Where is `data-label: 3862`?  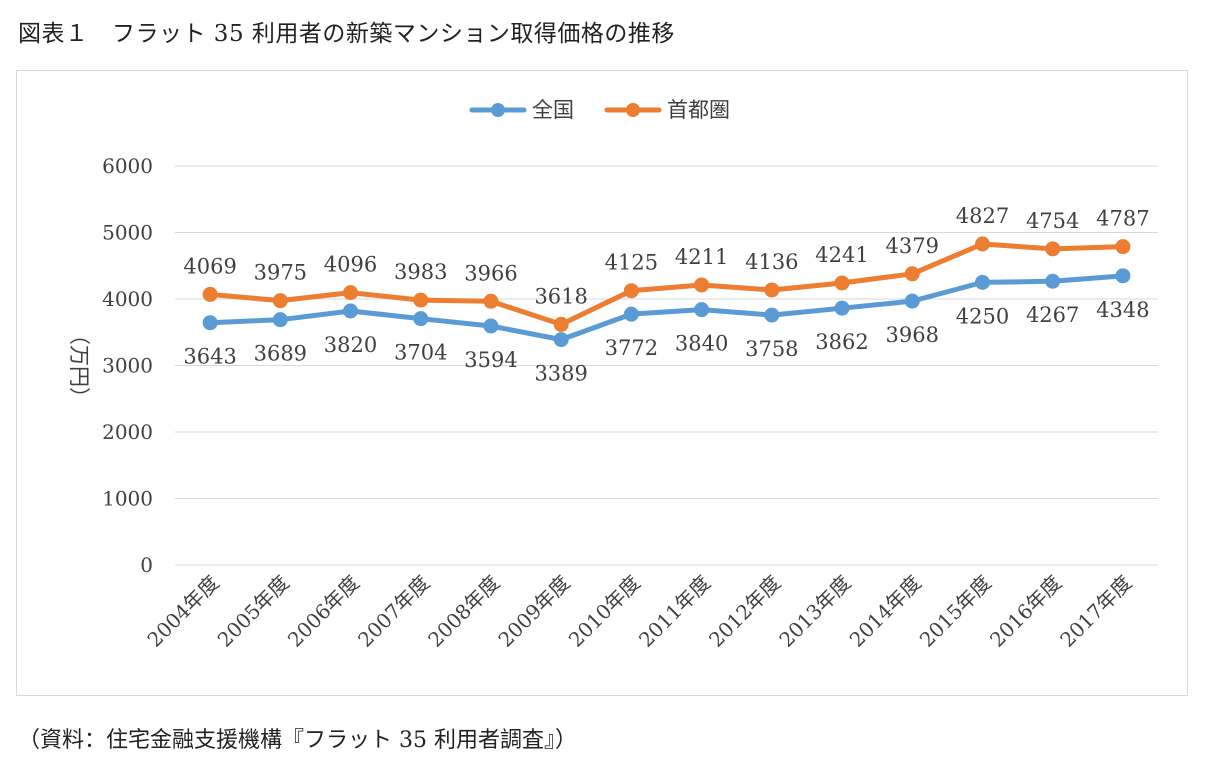 data-label: 3862 is located at coordinates (841, 342).